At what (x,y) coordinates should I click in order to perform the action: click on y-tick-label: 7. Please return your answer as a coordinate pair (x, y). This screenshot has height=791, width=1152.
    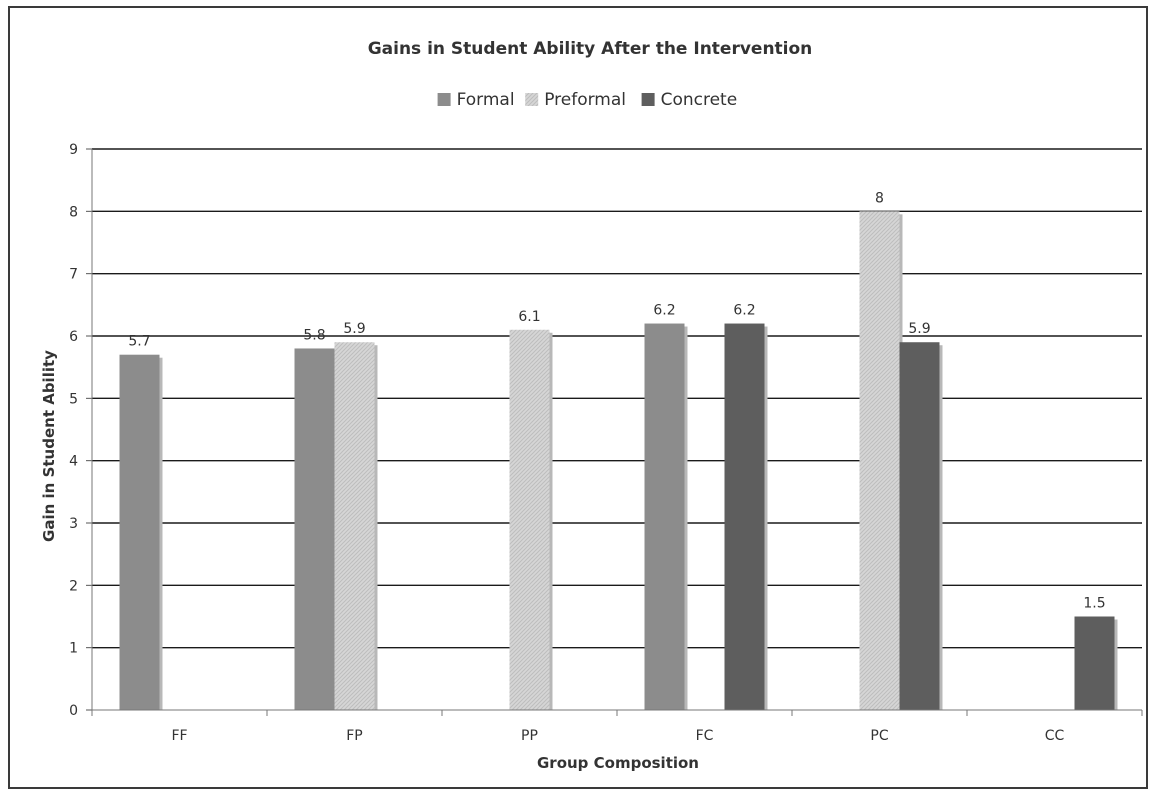
    Looking at the image, I should click on (73, 275).